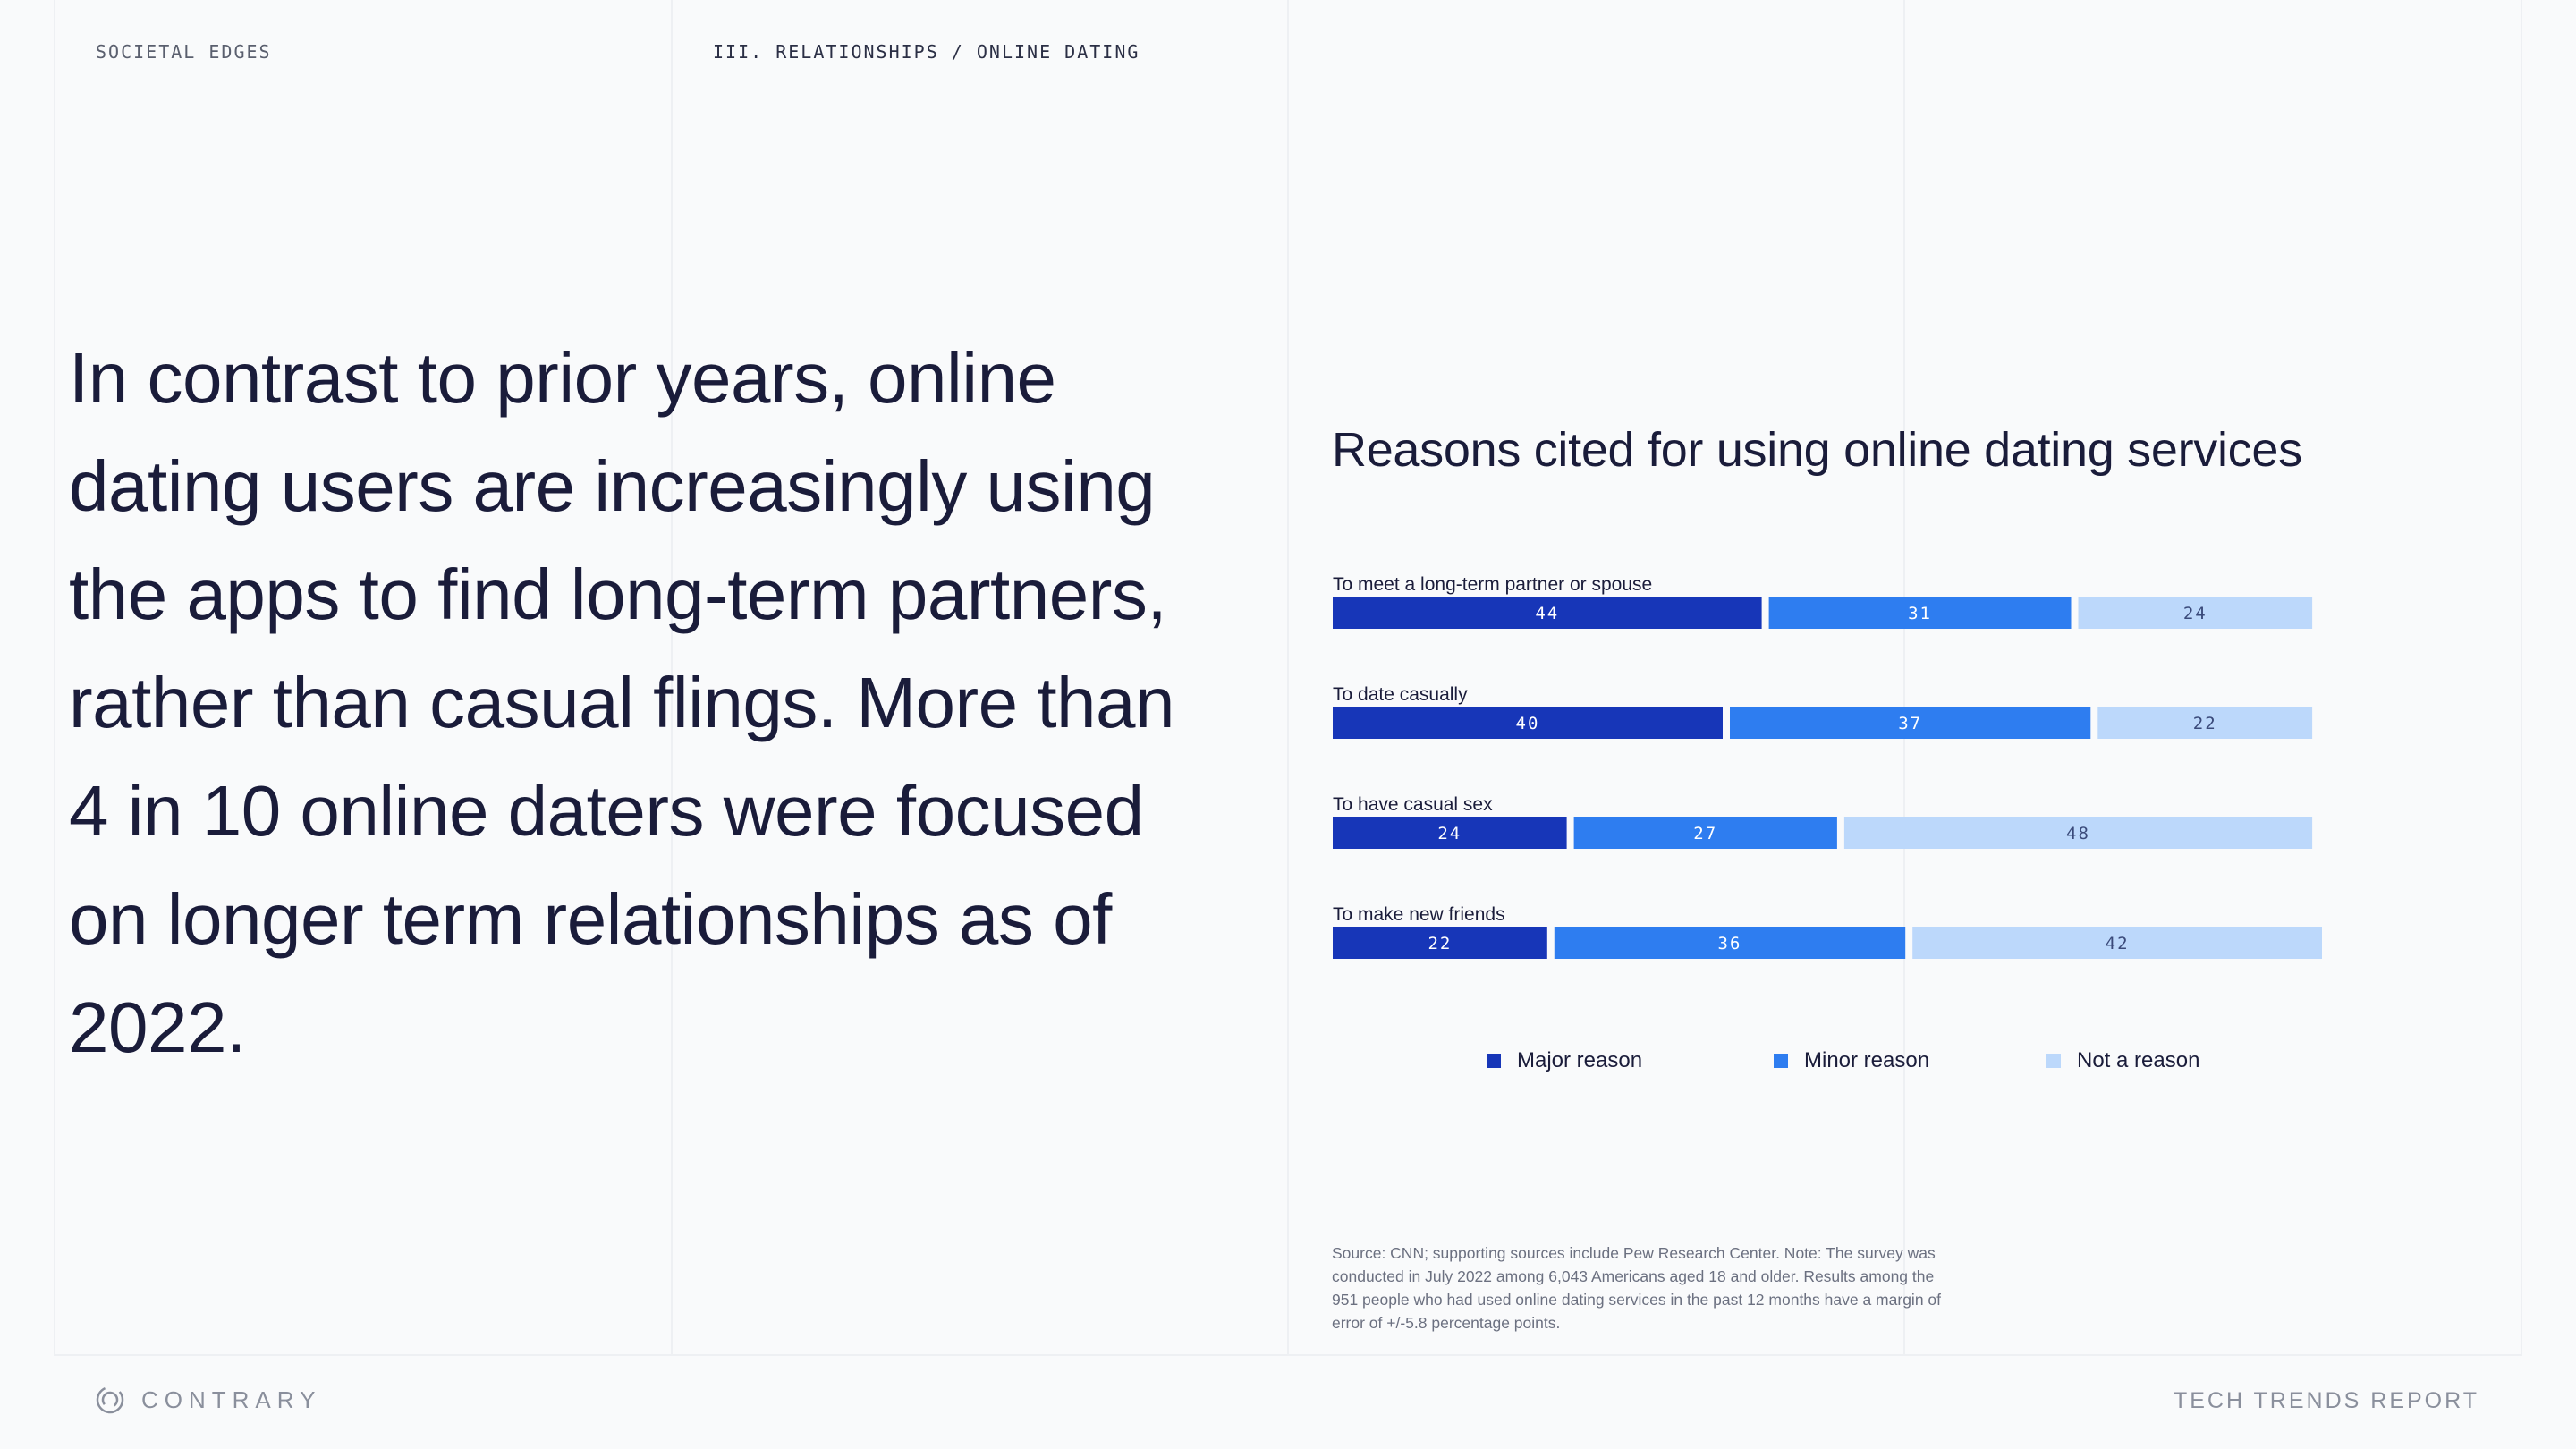  What do you see at coordinates (110, 1399) in the screenshot?
I see `contrary-logo-icon` at bounding box center [110, 1399].